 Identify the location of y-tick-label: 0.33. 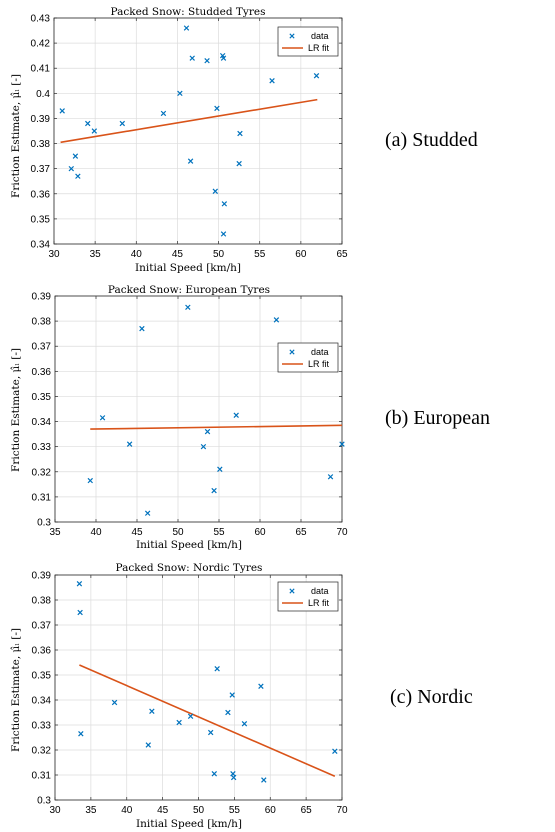
(42, 726).